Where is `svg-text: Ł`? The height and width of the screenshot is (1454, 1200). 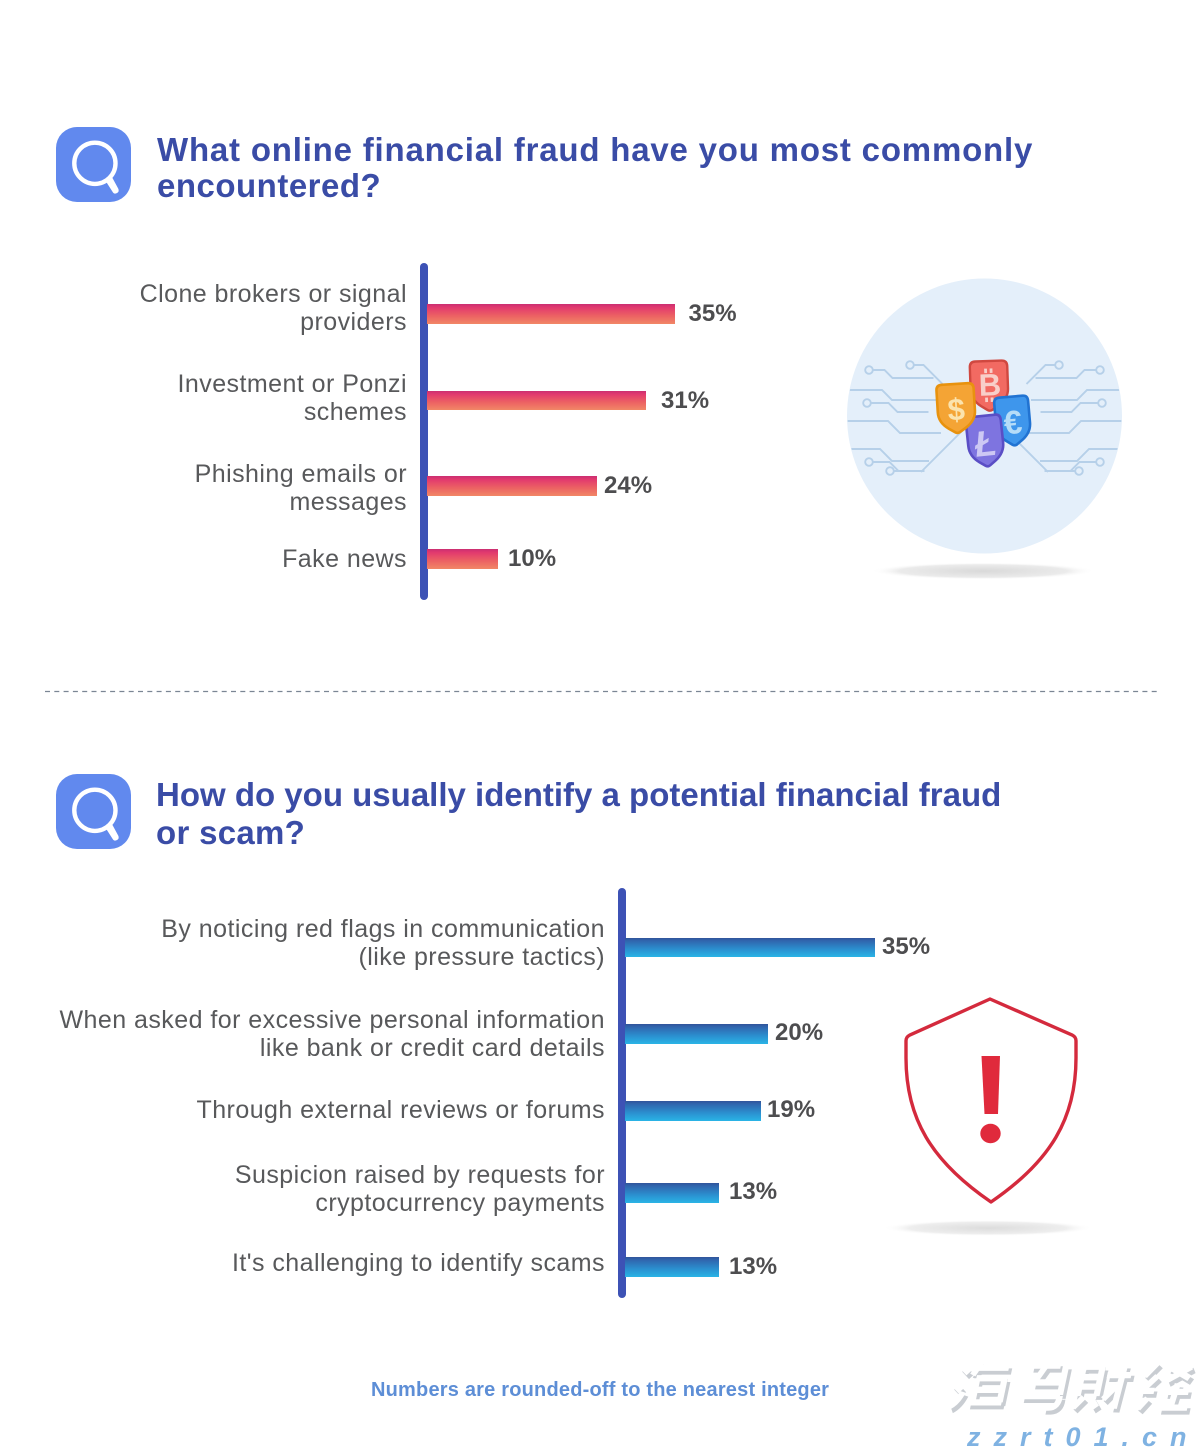
svg-text: Ł is located at coordinates (985, 443).